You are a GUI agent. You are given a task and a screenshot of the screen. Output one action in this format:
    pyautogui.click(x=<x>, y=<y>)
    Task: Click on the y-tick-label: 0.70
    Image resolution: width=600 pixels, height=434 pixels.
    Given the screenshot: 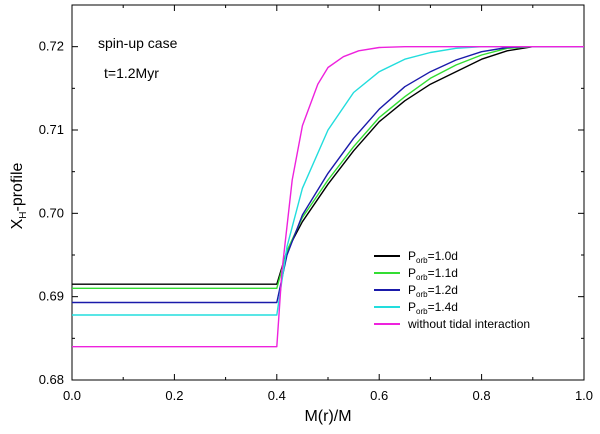 What is the action you would take?
    pyautogui.click(x=51, y=212)
    